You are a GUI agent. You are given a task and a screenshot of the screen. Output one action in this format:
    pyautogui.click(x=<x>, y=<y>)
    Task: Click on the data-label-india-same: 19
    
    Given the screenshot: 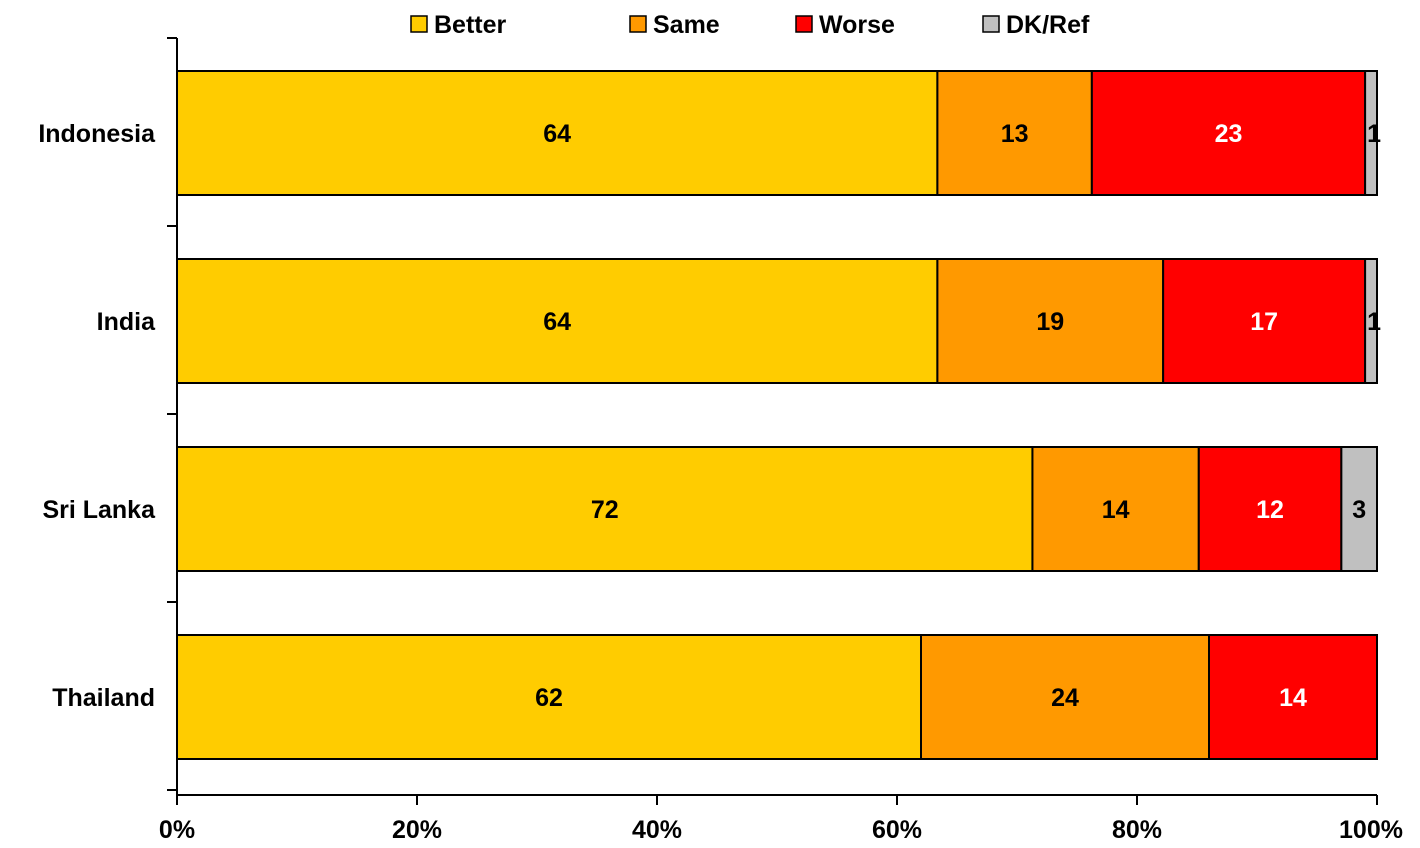 What is the action you would take?
    pyautogui.click(x=1050, y=322)
    